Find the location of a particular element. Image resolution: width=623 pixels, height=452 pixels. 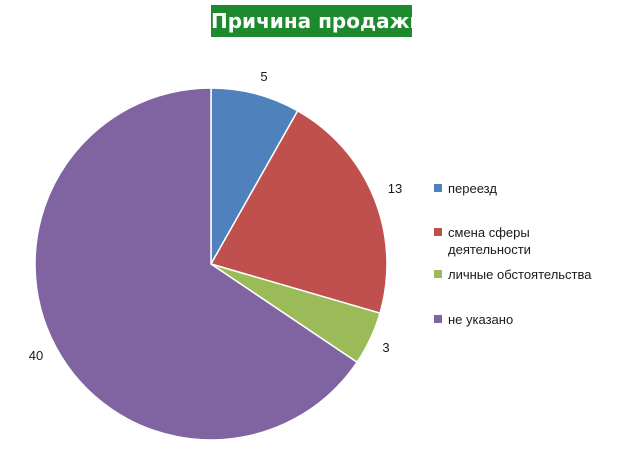

data-label-lichnye: 3 is located at coordinates (385, 347).